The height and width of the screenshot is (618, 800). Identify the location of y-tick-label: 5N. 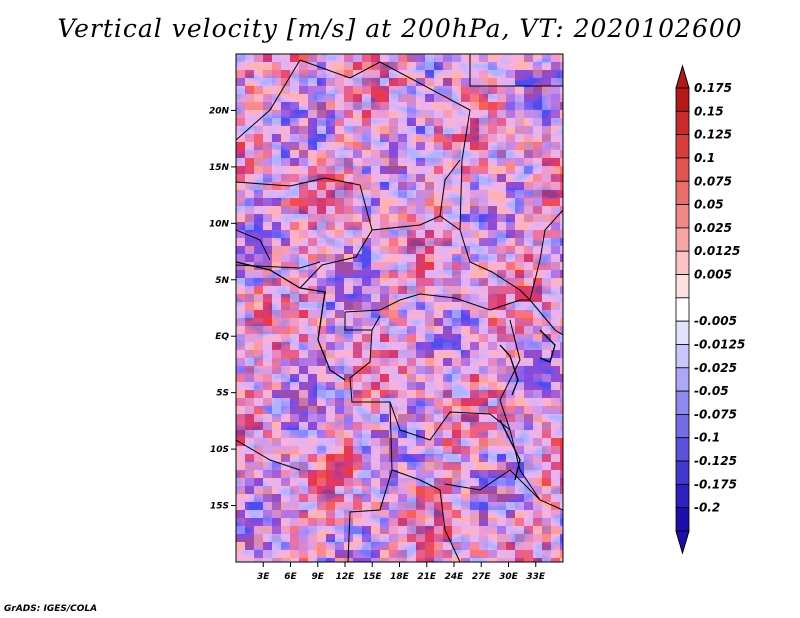
(222, 281).